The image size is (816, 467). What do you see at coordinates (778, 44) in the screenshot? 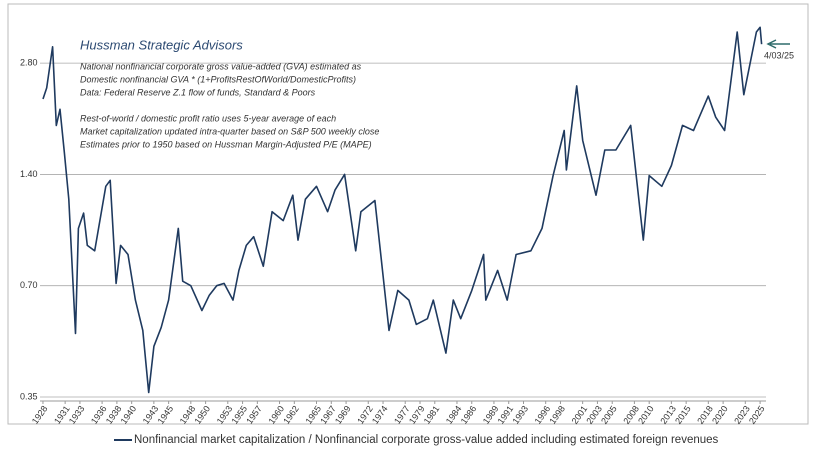
I see `arrow` at bounding box center [778, 44].